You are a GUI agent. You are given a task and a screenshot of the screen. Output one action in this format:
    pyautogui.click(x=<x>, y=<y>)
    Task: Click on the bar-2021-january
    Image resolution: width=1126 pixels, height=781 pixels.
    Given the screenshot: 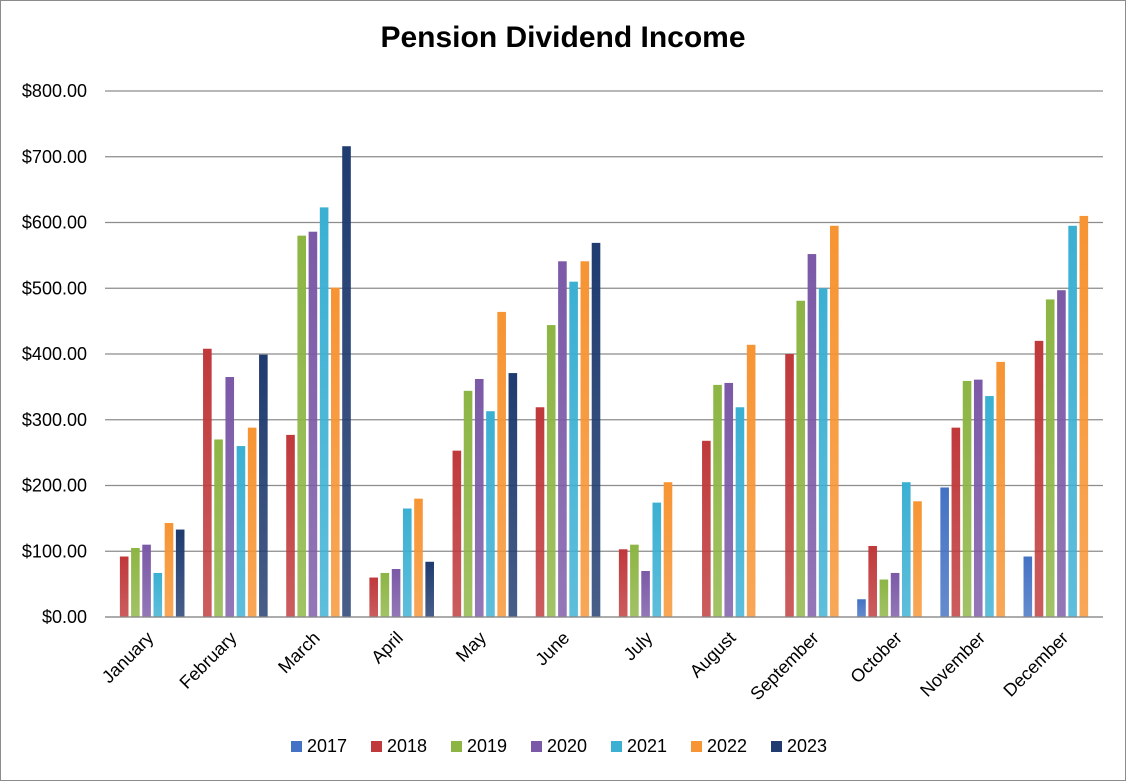 What is the action you would take?
    pyautogui.click(x=158, y=594)
    